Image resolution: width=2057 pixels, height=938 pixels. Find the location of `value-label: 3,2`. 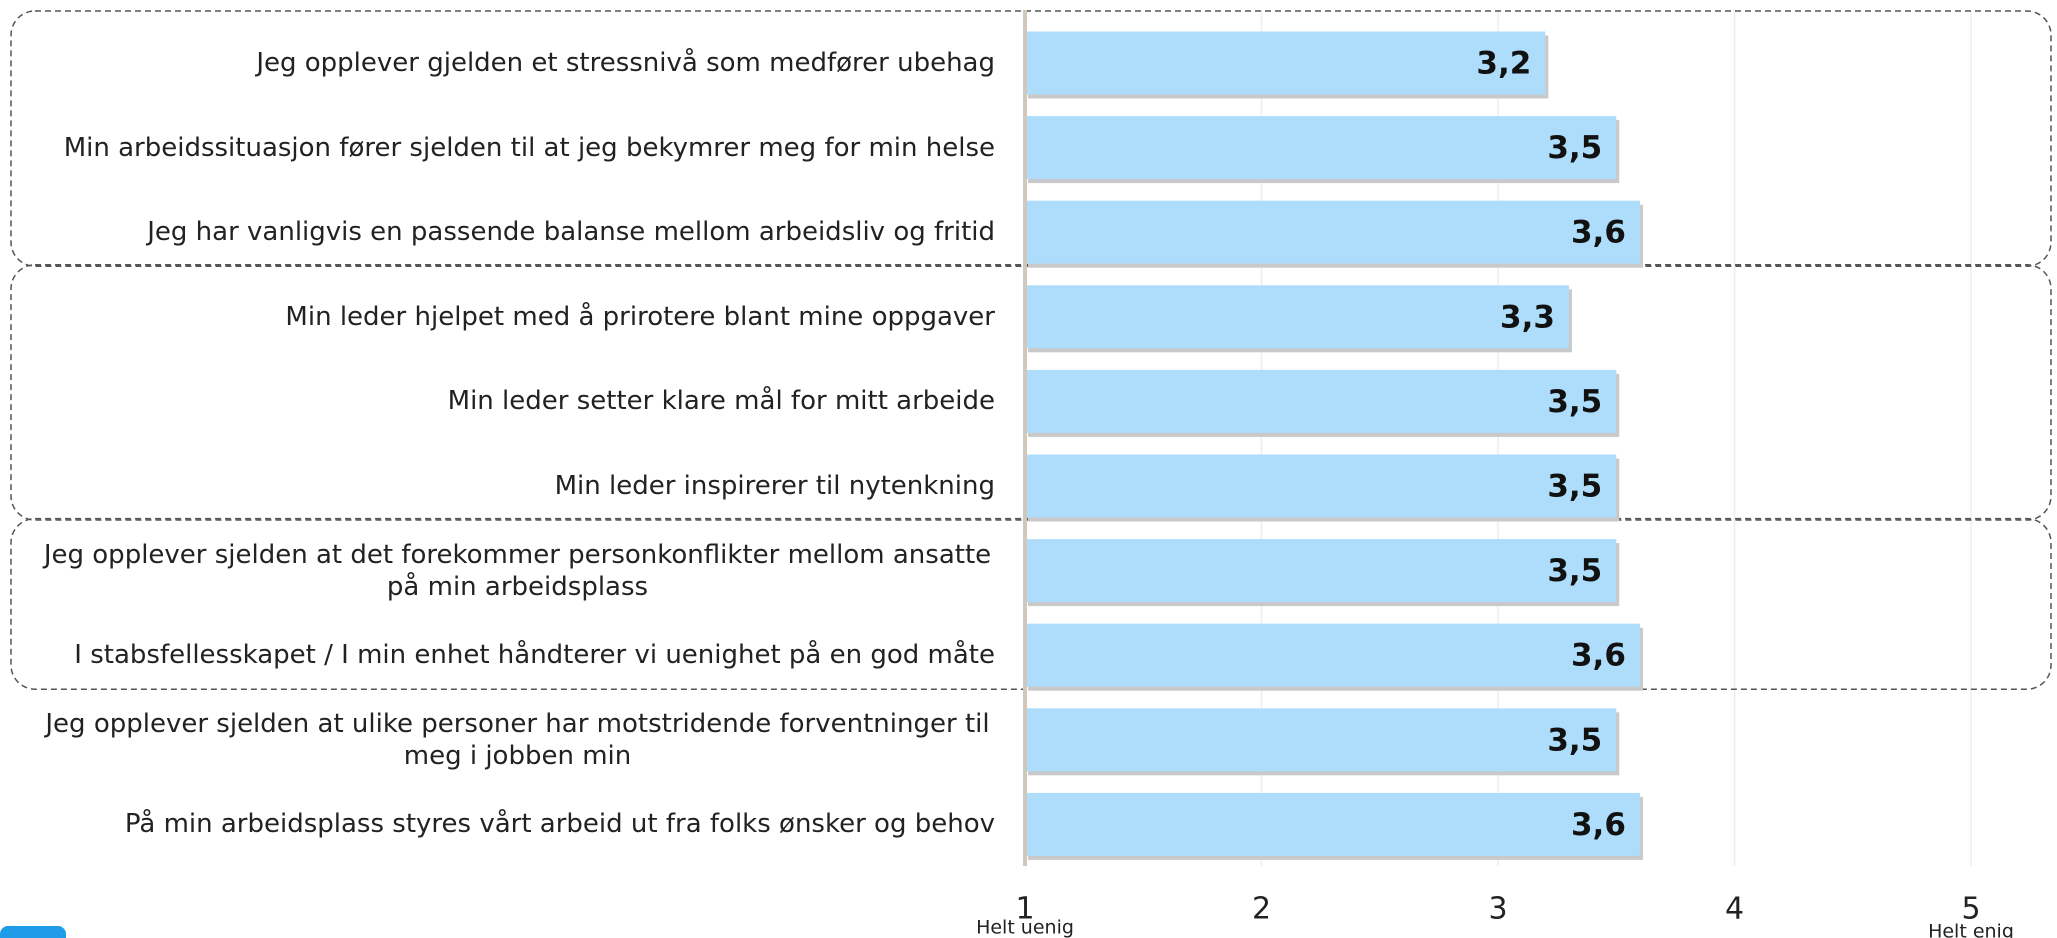

value-label: 3,2 is located at coordinates (1503, 64).